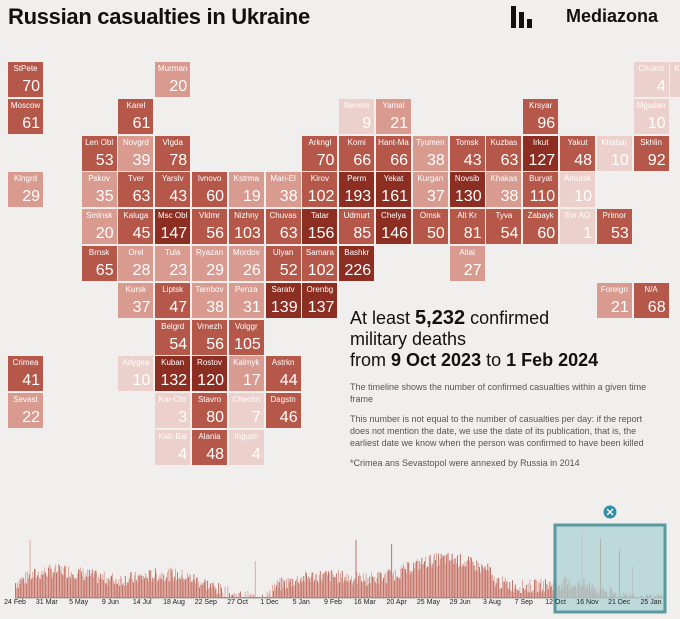 The image size is (680, 619). I want to click on region-tile-kalmyk: Kalmyk 17, so click(246, 374).